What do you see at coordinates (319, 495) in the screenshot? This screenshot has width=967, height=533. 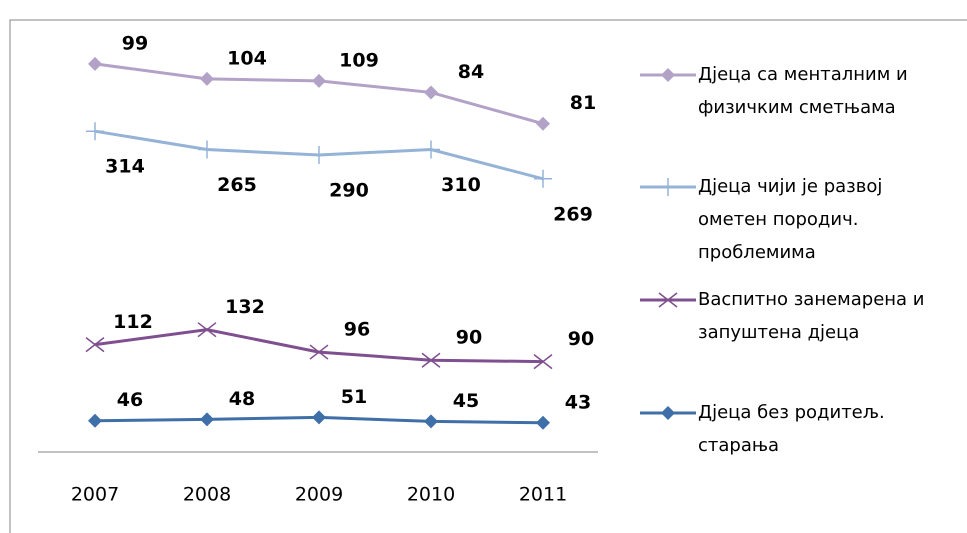 I see `x-tick-label: 2009` at bounding box center [319, 495].